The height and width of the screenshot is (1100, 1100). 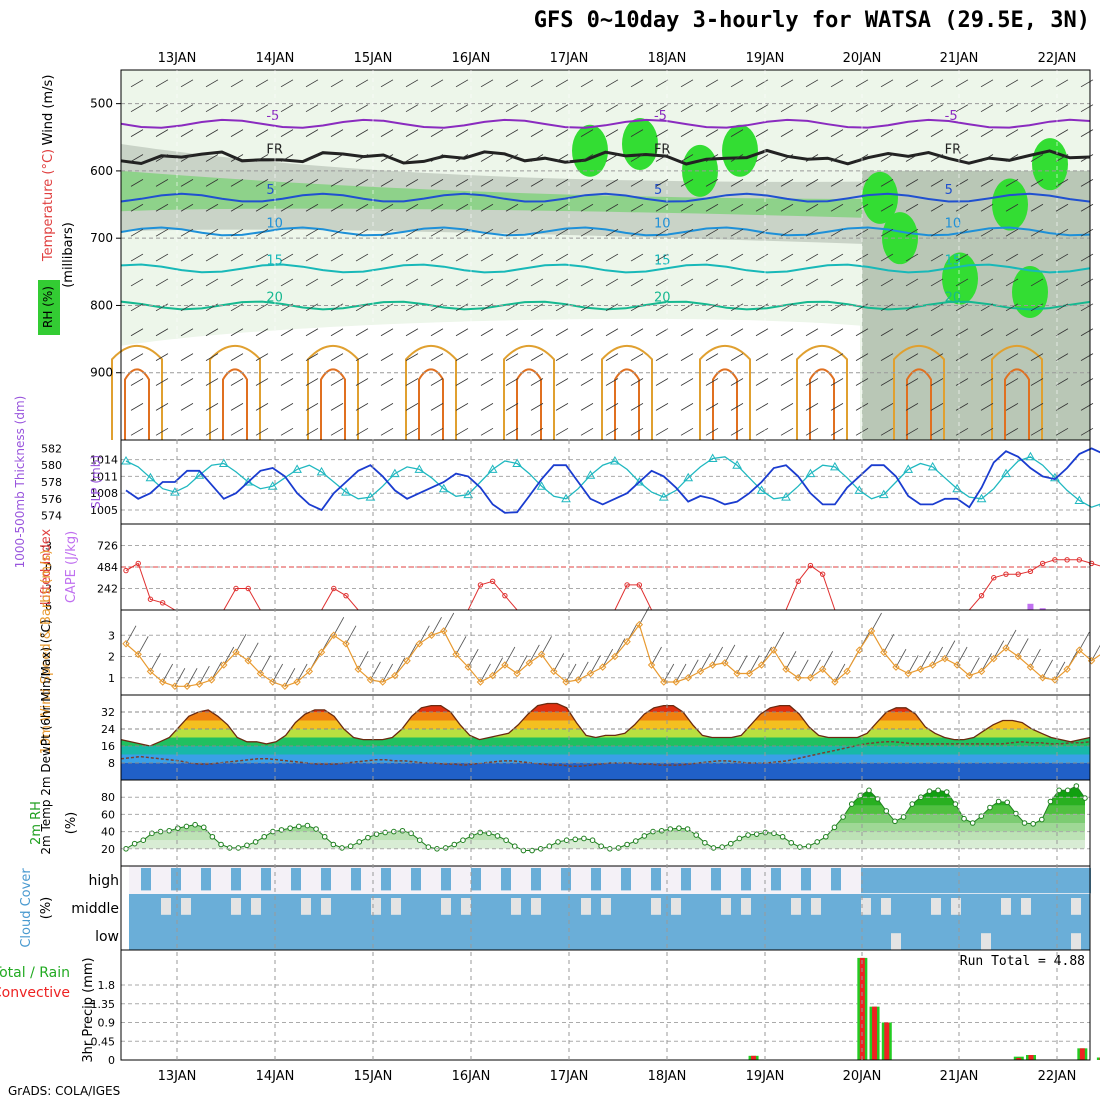 What do you see at coordinates (270, 190) in the screenshot?
I see `isotherm-label: 5` at bounding box center [270, 190].